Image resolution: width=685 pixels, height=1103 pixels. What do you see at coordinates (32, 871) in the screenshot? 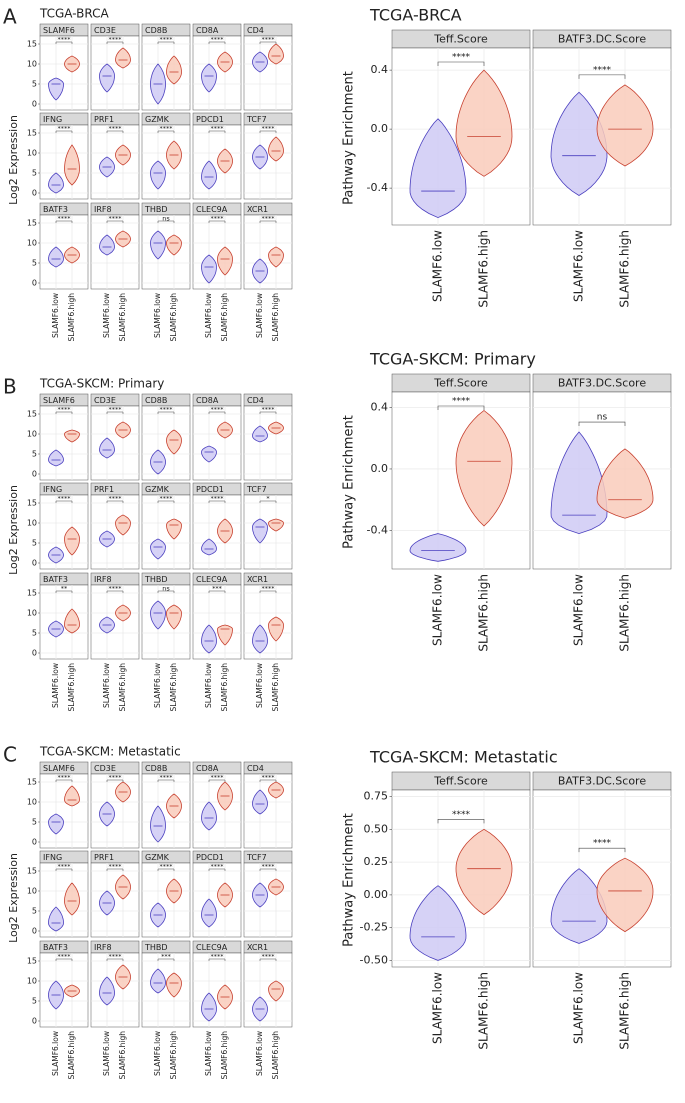
I see `y-tick-label: 15` at bounding box center [32, 871].